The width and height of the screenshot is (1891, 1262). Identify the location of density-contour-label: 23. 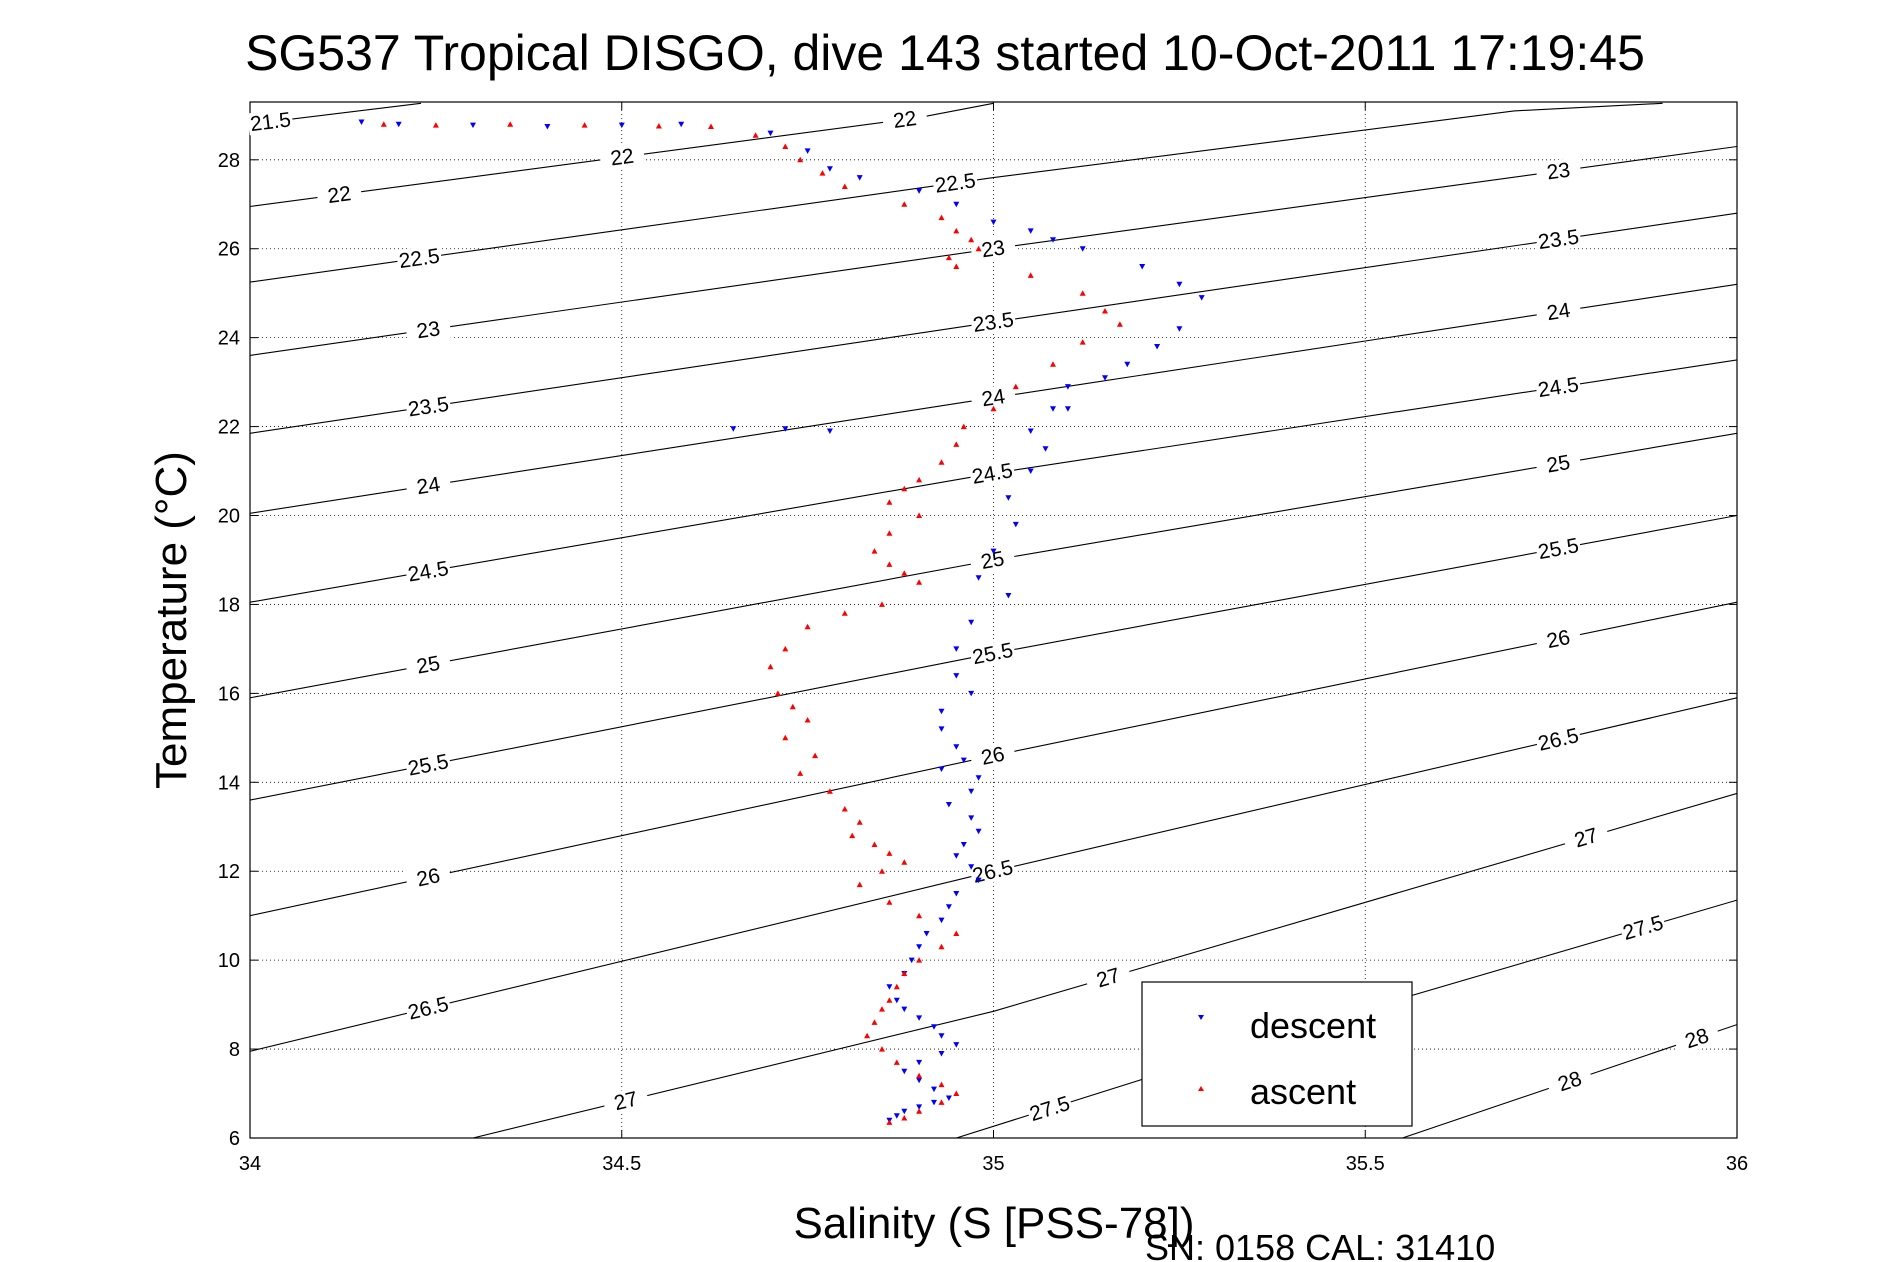
(428, 330).